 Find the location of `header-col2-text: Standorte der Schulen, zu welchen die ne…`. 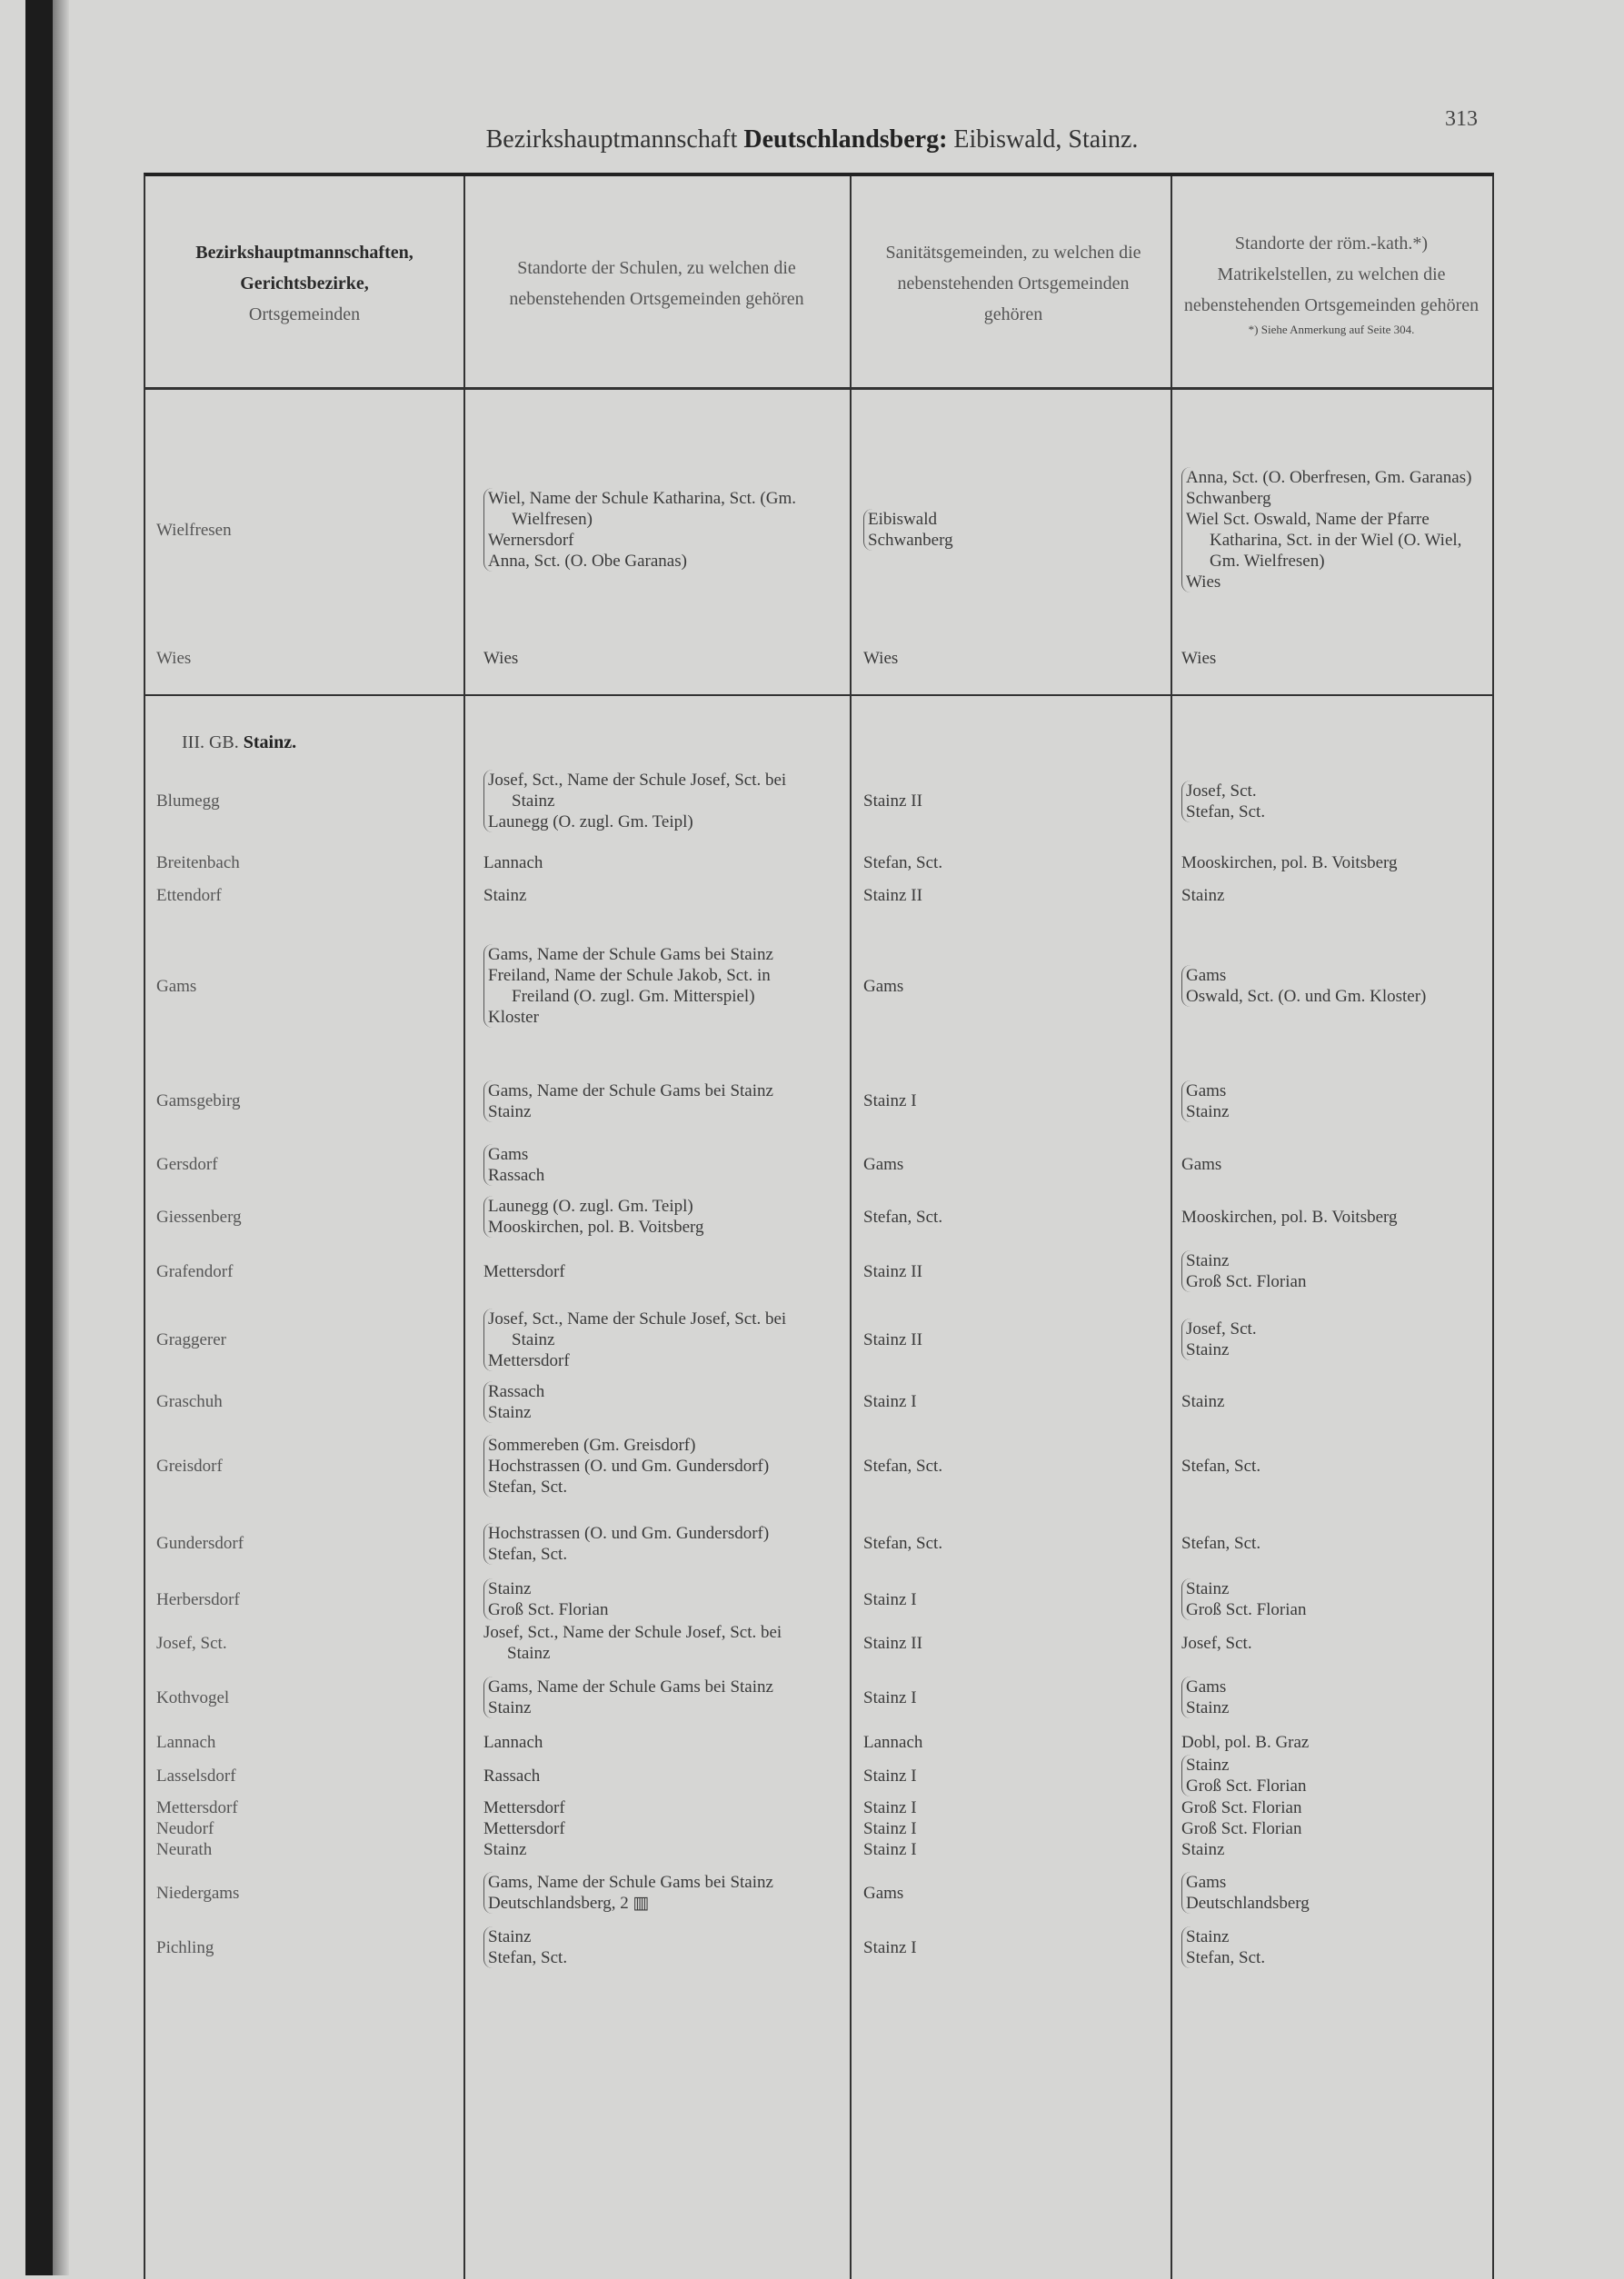

header-col2-text: Standorte der Schulen, zu welchen die ne… is located at coordinates (656, 283).